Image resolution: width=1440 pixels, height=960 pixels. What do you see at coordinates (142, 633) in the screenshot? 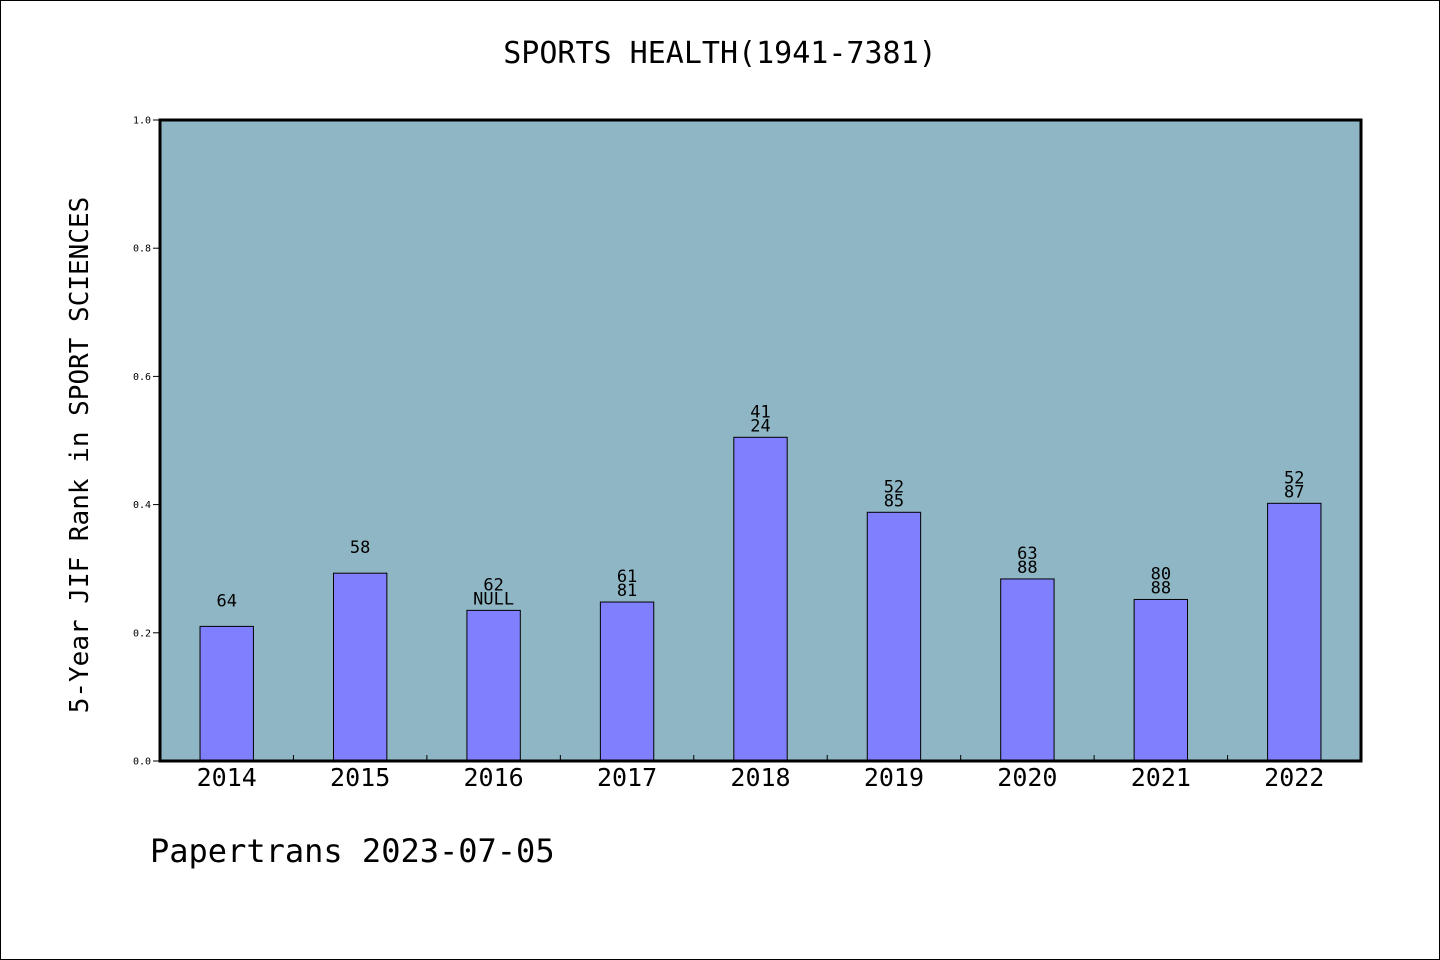
I see `y-tick-label: 0.2` at bounding box center [142, 633].